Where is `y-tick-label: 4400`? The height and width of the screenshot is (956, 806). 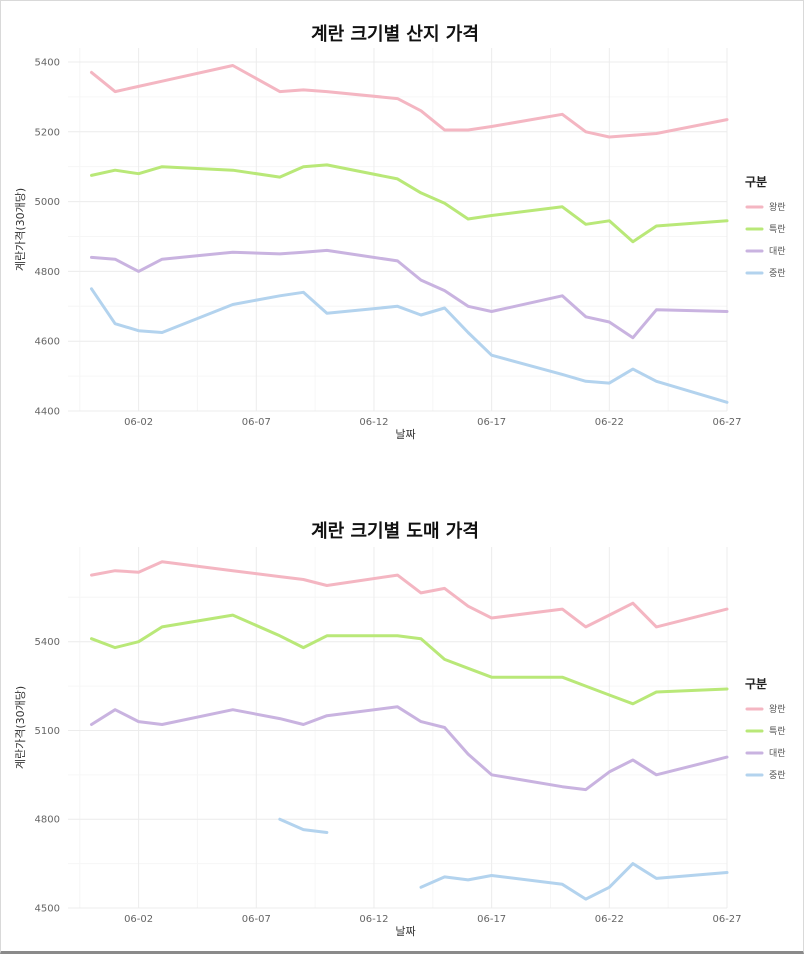 y-tick-label: 4400 is located at coordinates (47, 412).